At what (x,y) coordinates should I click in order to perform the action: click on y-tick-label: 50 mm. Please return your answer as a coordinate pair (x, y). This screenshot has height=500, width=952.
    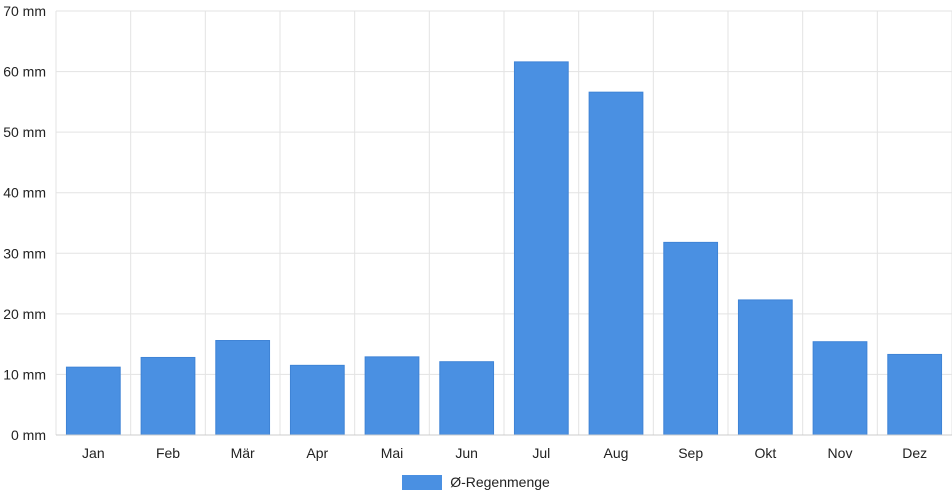
    Looking at the image, I should click on (24, 132).